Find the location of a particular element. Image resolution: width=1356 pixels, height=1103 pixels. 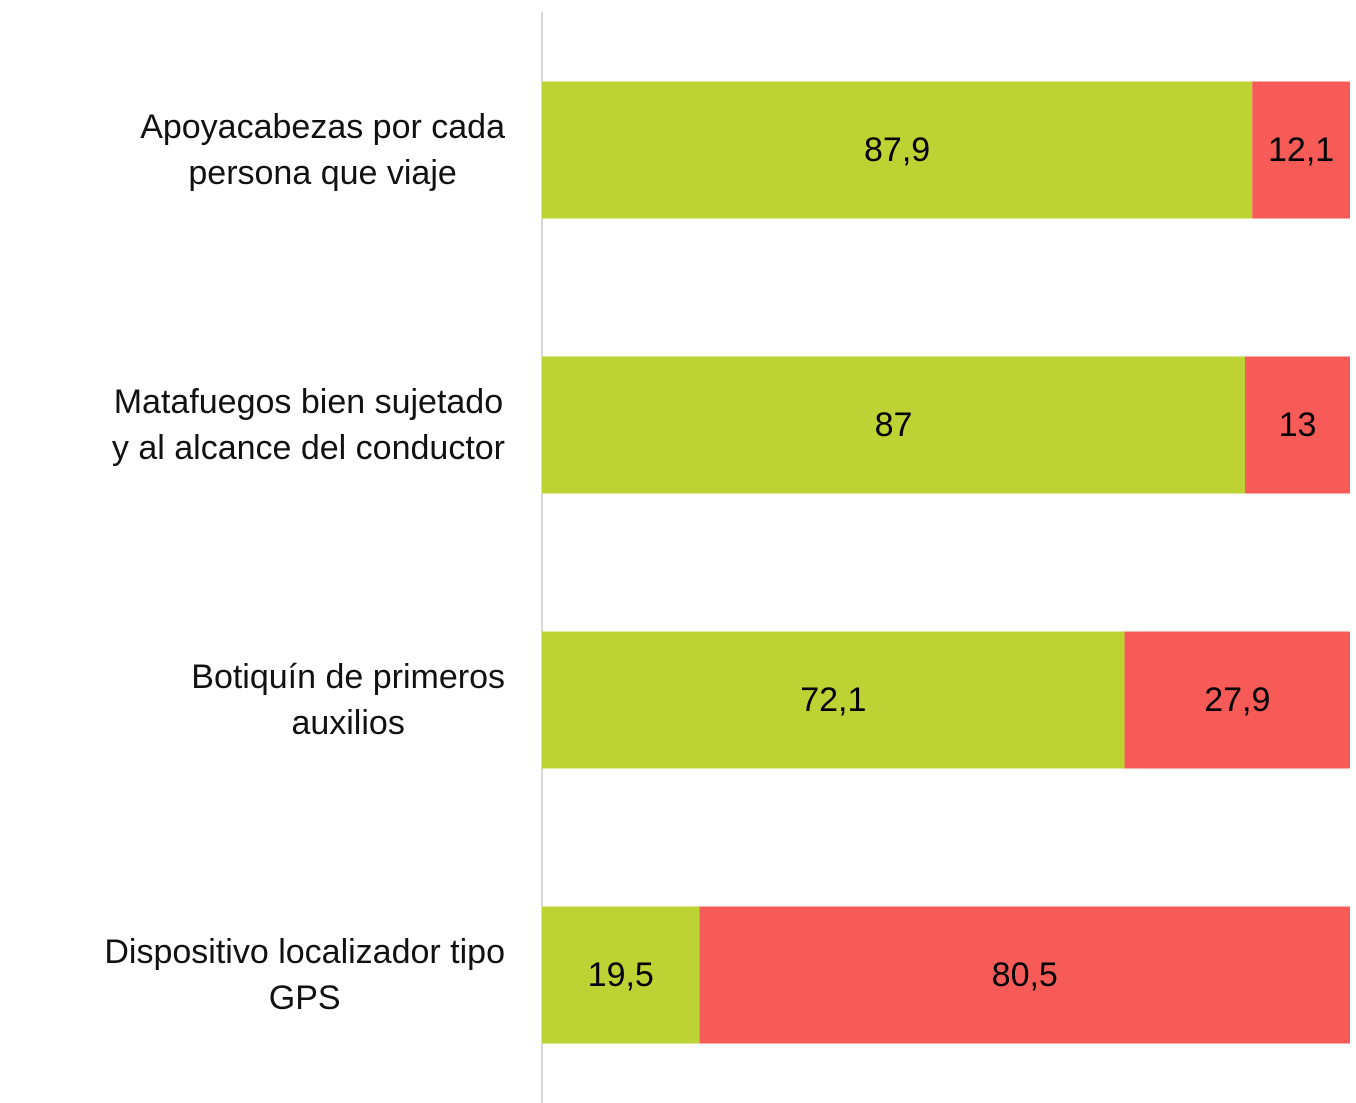

data-label: 13 is located at coordinates (1298, 425).